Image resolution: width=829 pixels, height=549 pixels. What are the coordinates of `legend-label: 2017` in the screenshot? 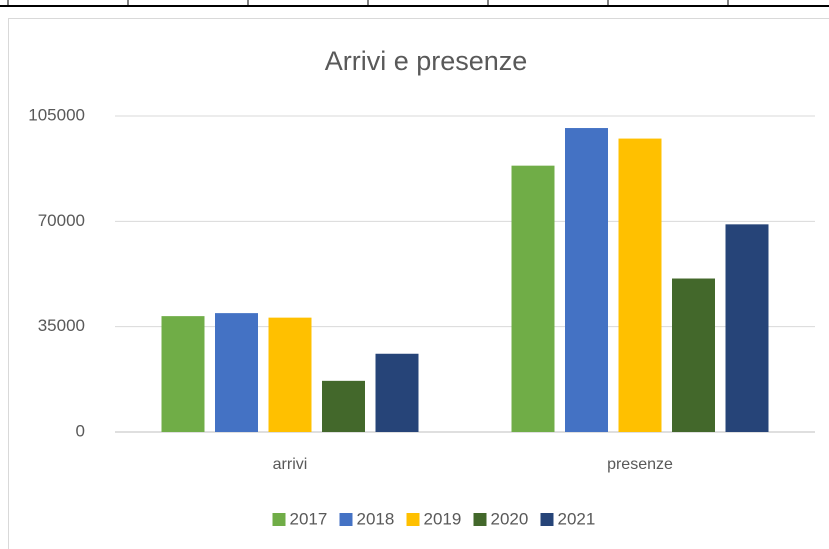 It's located at (309, 518).